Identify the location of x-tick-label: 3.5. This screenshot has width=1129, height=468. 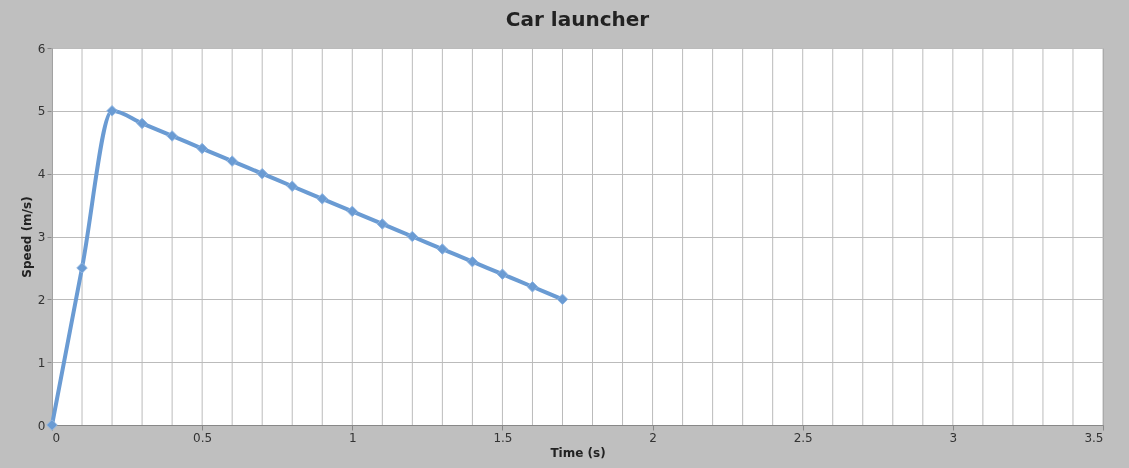
(1094, 437).